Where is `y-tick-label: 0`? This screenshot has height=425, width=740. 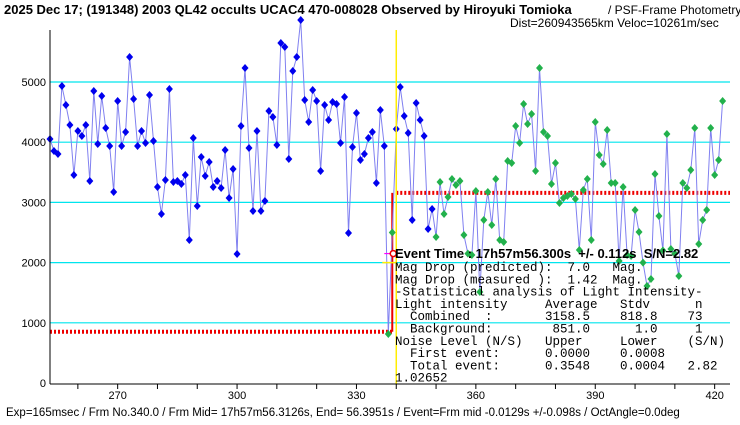
y-tick-label: 0 is located at coordinates (43, 384).